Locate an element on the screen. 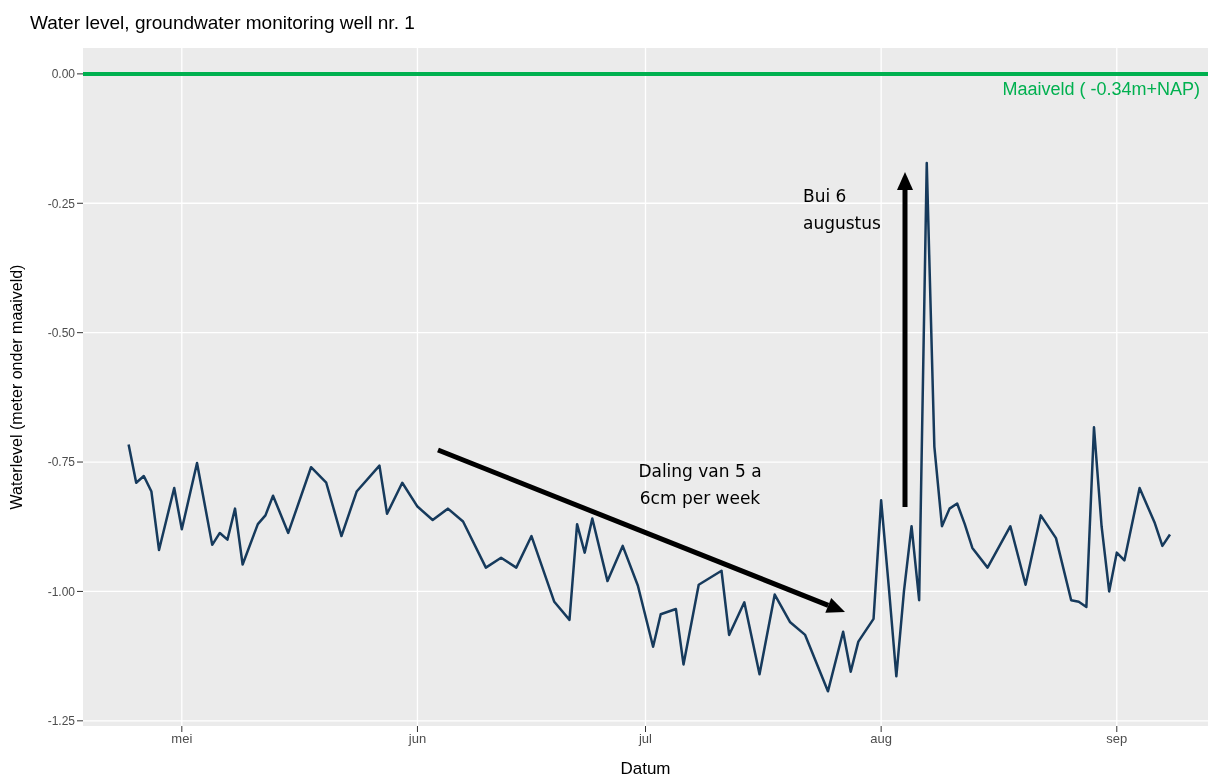  y-tick-label: -0.75 is located at coordinates (61, 462).